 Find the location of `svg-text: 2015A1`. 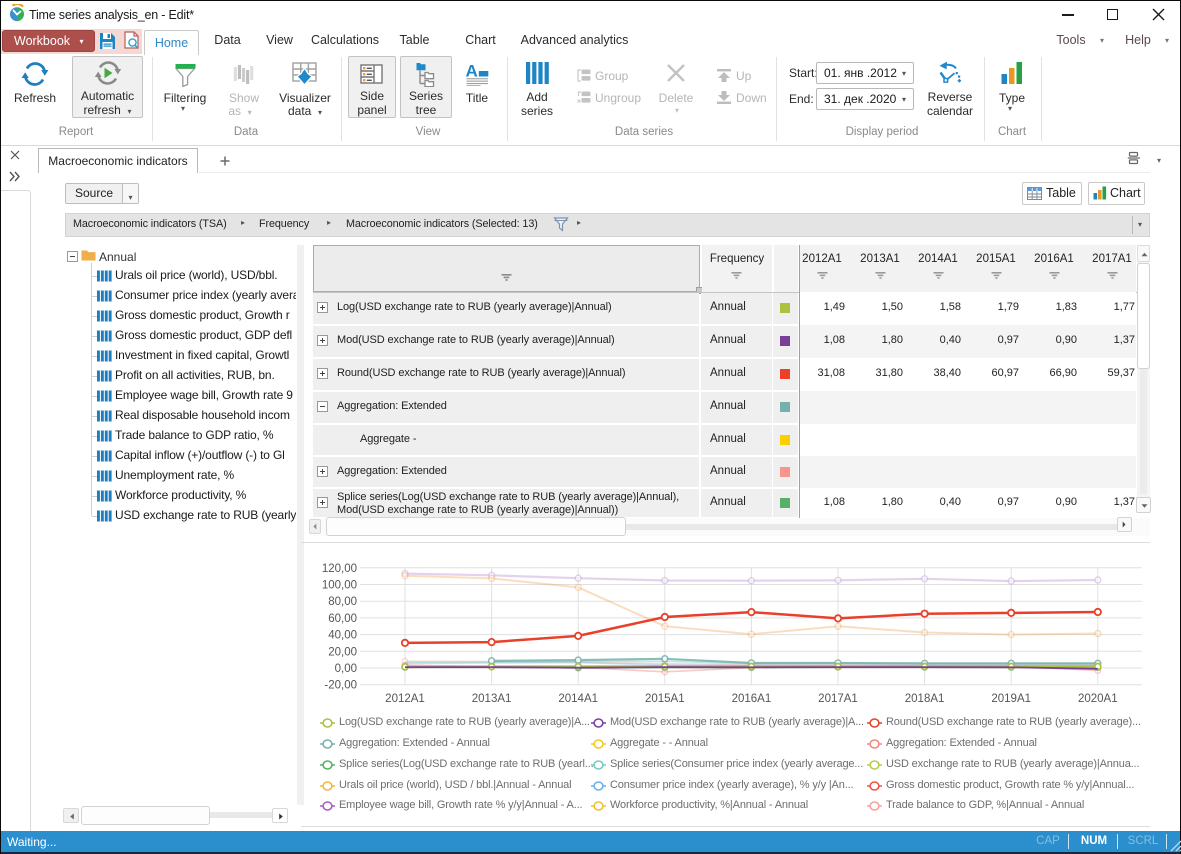

svg-text: 2015A1 is located at coordinates (665, 699).